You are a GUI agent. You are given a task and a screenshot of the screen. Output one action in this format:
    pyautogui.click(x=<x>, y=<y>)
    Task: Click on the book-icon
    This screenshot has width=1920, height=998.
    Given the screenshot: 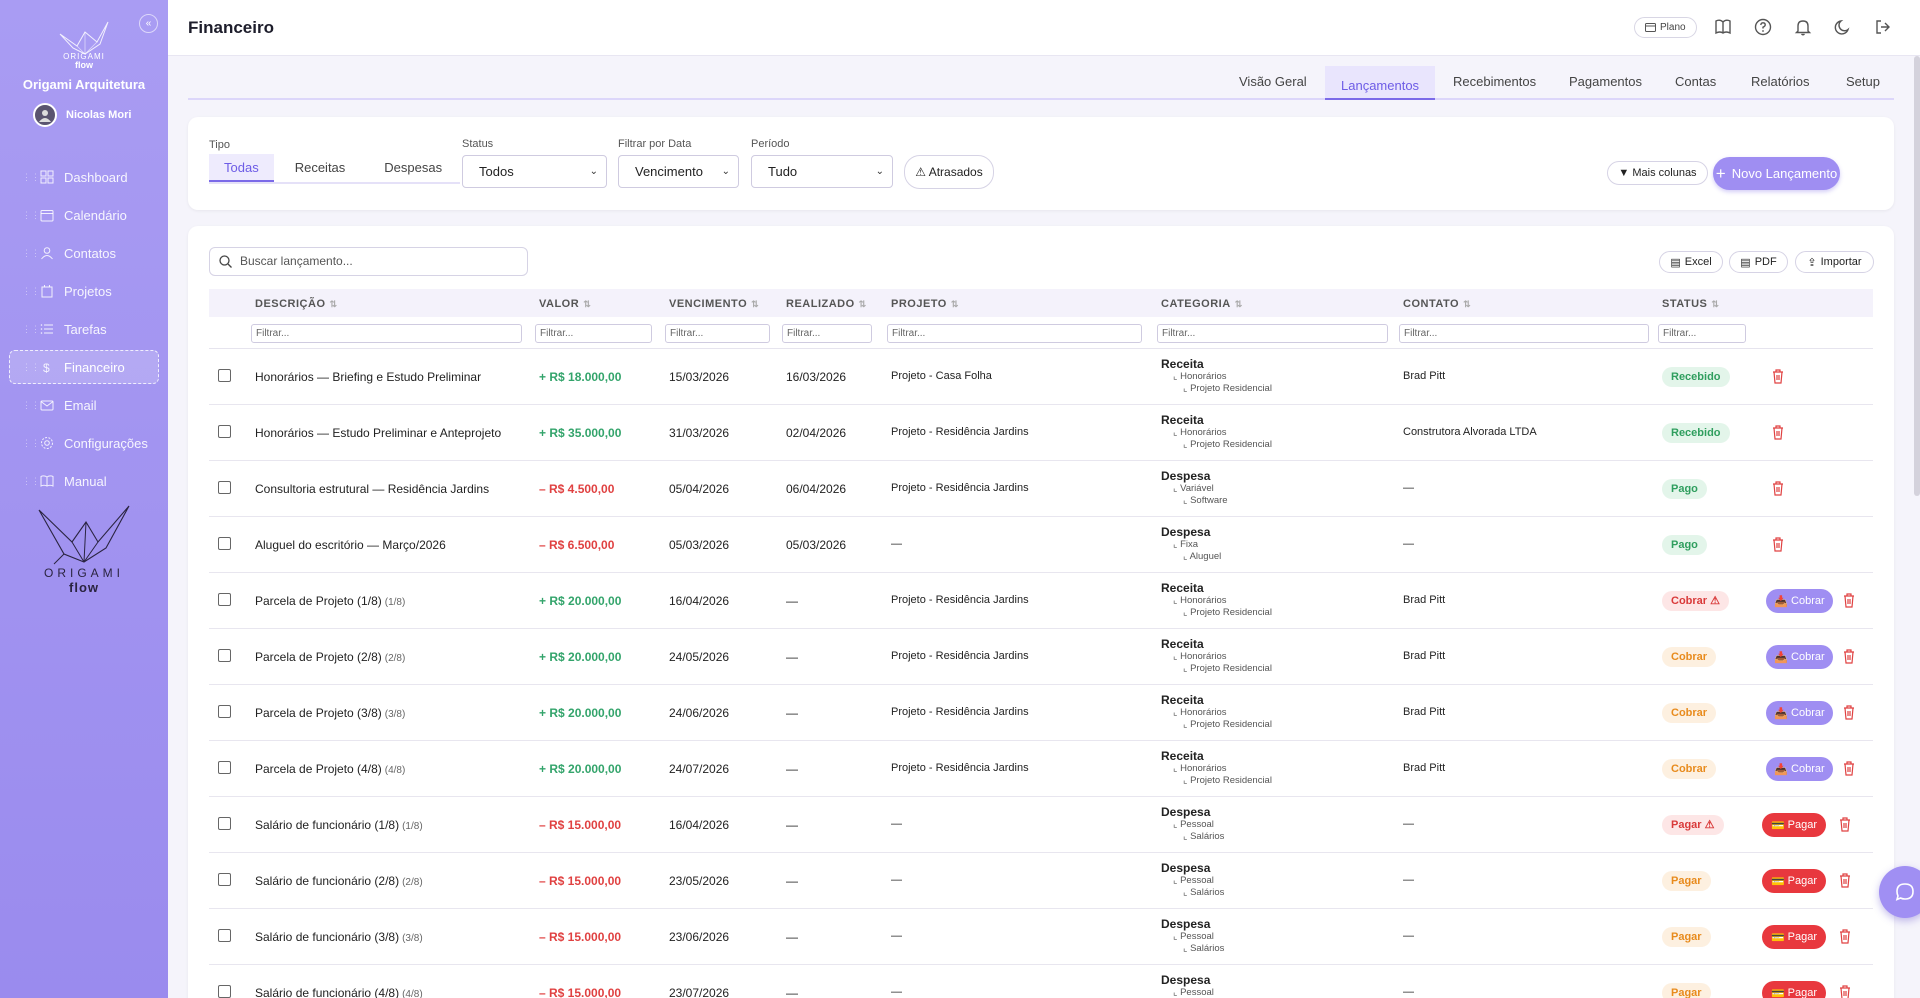 What is the action you would take?
    pyautogui.click(x=1723, y=27)
    